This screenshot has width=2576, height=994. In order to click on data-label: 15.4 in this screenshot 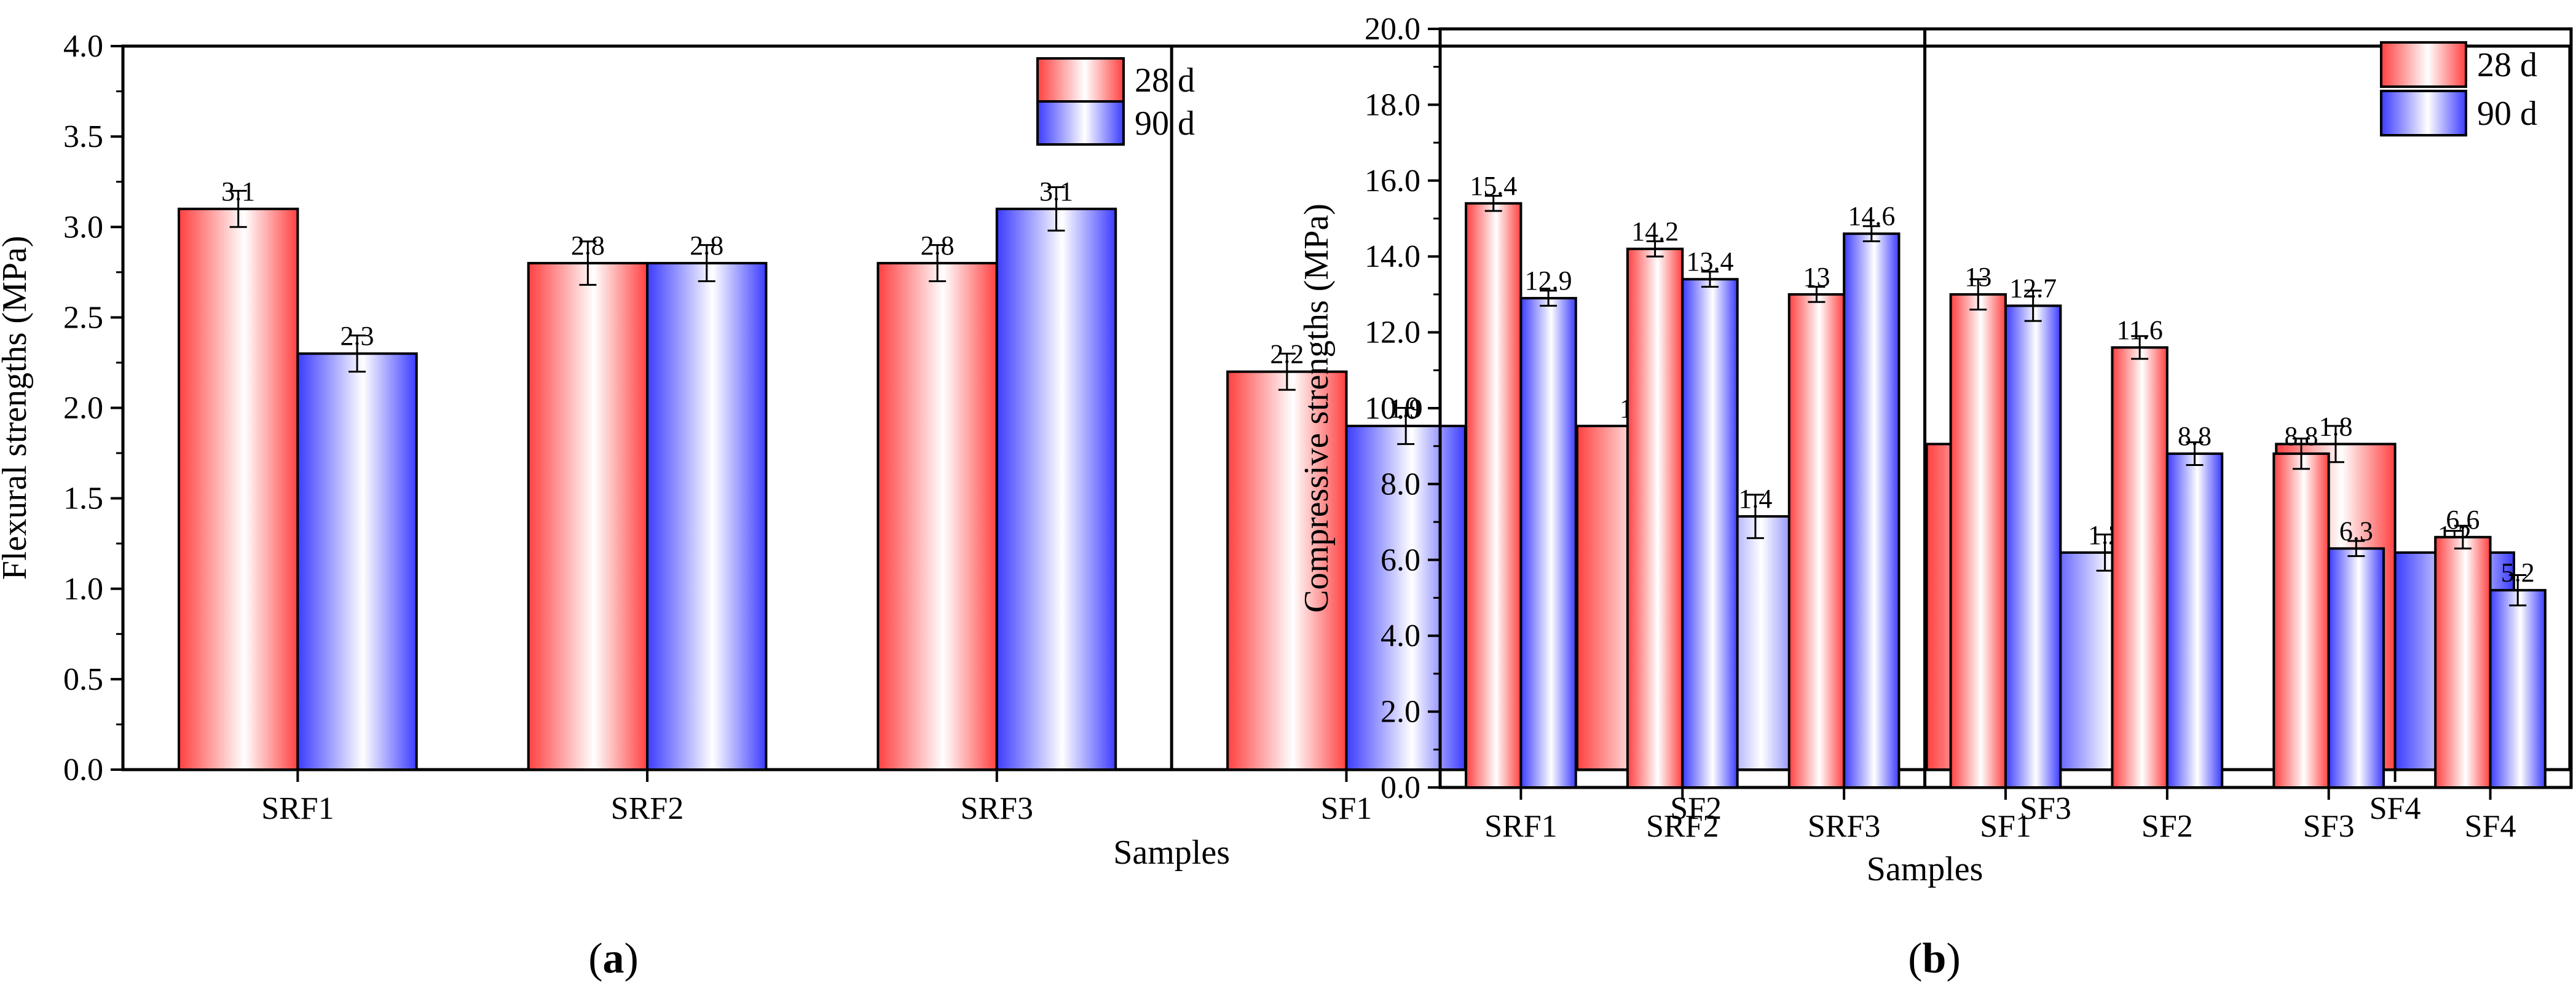, I will do `click(1493, 186)`.